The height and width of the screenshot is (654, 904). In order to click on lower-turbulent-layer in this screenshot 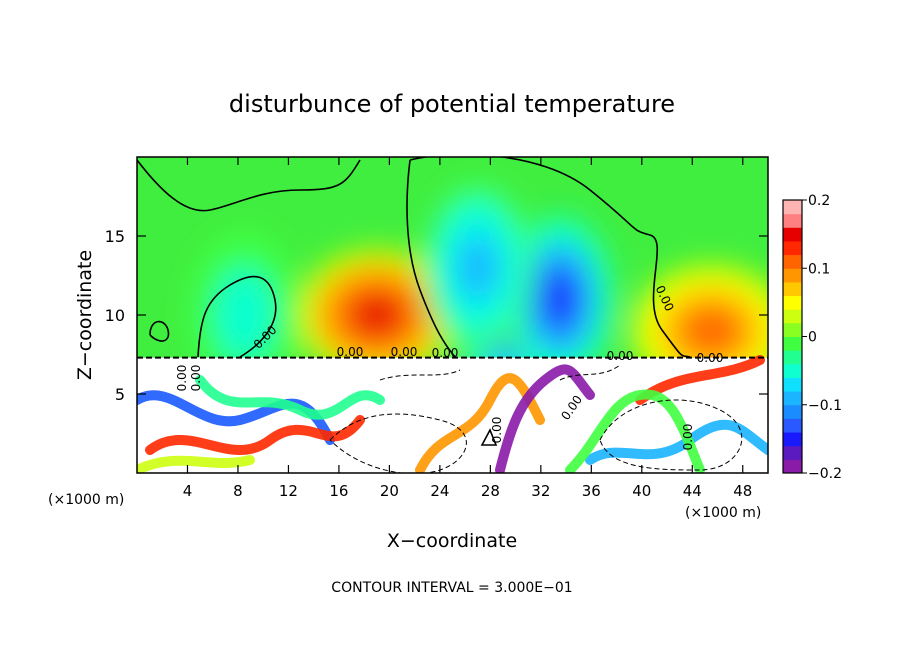, I will do `click(452, 414)`.